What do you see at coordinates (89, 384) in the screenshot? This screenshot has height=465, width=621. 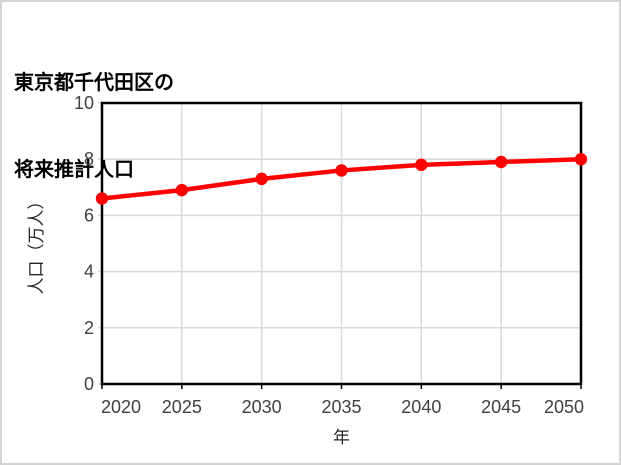 I see `y-tick-label: 0` at bounding box center [89, 384].